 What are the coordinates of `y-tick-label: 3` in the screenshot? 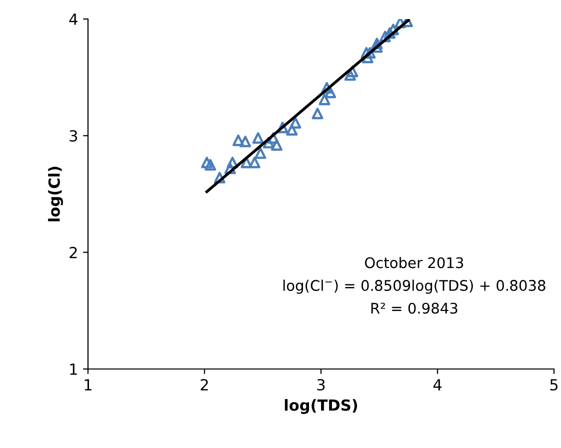 It's located at (74, 136).